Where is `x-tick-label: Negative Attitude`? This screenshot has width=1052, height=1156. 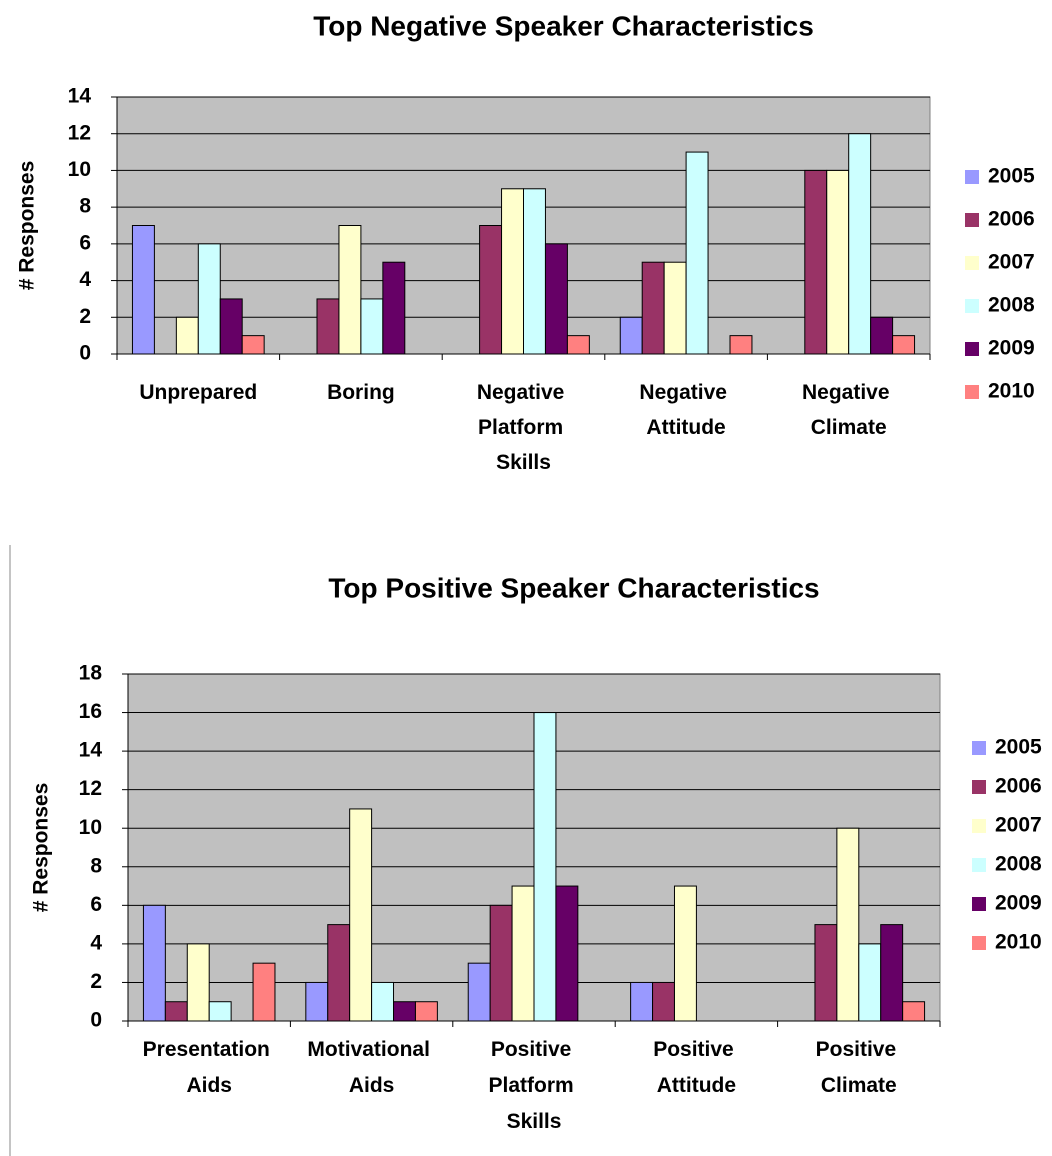 x-tick-label: Negative Attitude is located at coordinates (685, 410).